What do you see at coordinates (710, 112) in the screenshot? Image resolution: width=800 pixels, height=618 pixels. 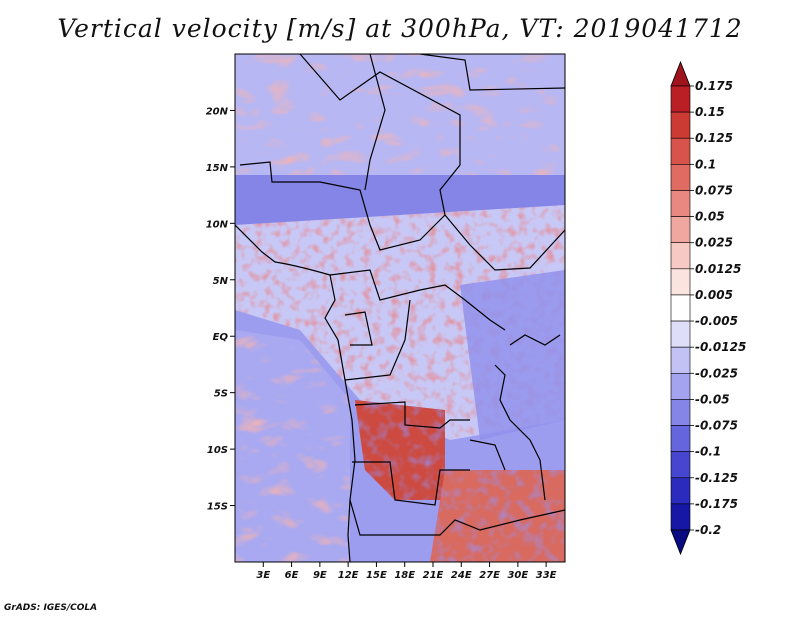 I see `colorbar-label: 0.15` at bounding box center [710, 112].